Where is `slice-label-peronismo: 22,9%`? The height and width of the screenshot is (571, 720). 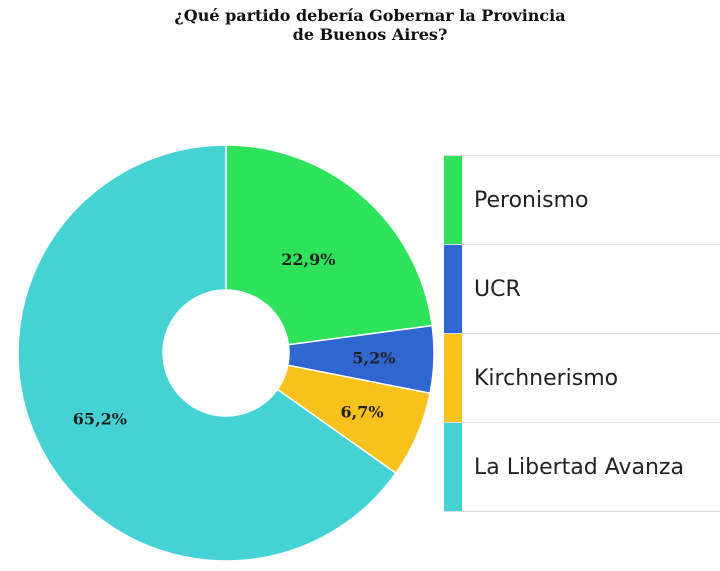
slice-label-peronismo: 22,9% is located at coordinates (308, 259).